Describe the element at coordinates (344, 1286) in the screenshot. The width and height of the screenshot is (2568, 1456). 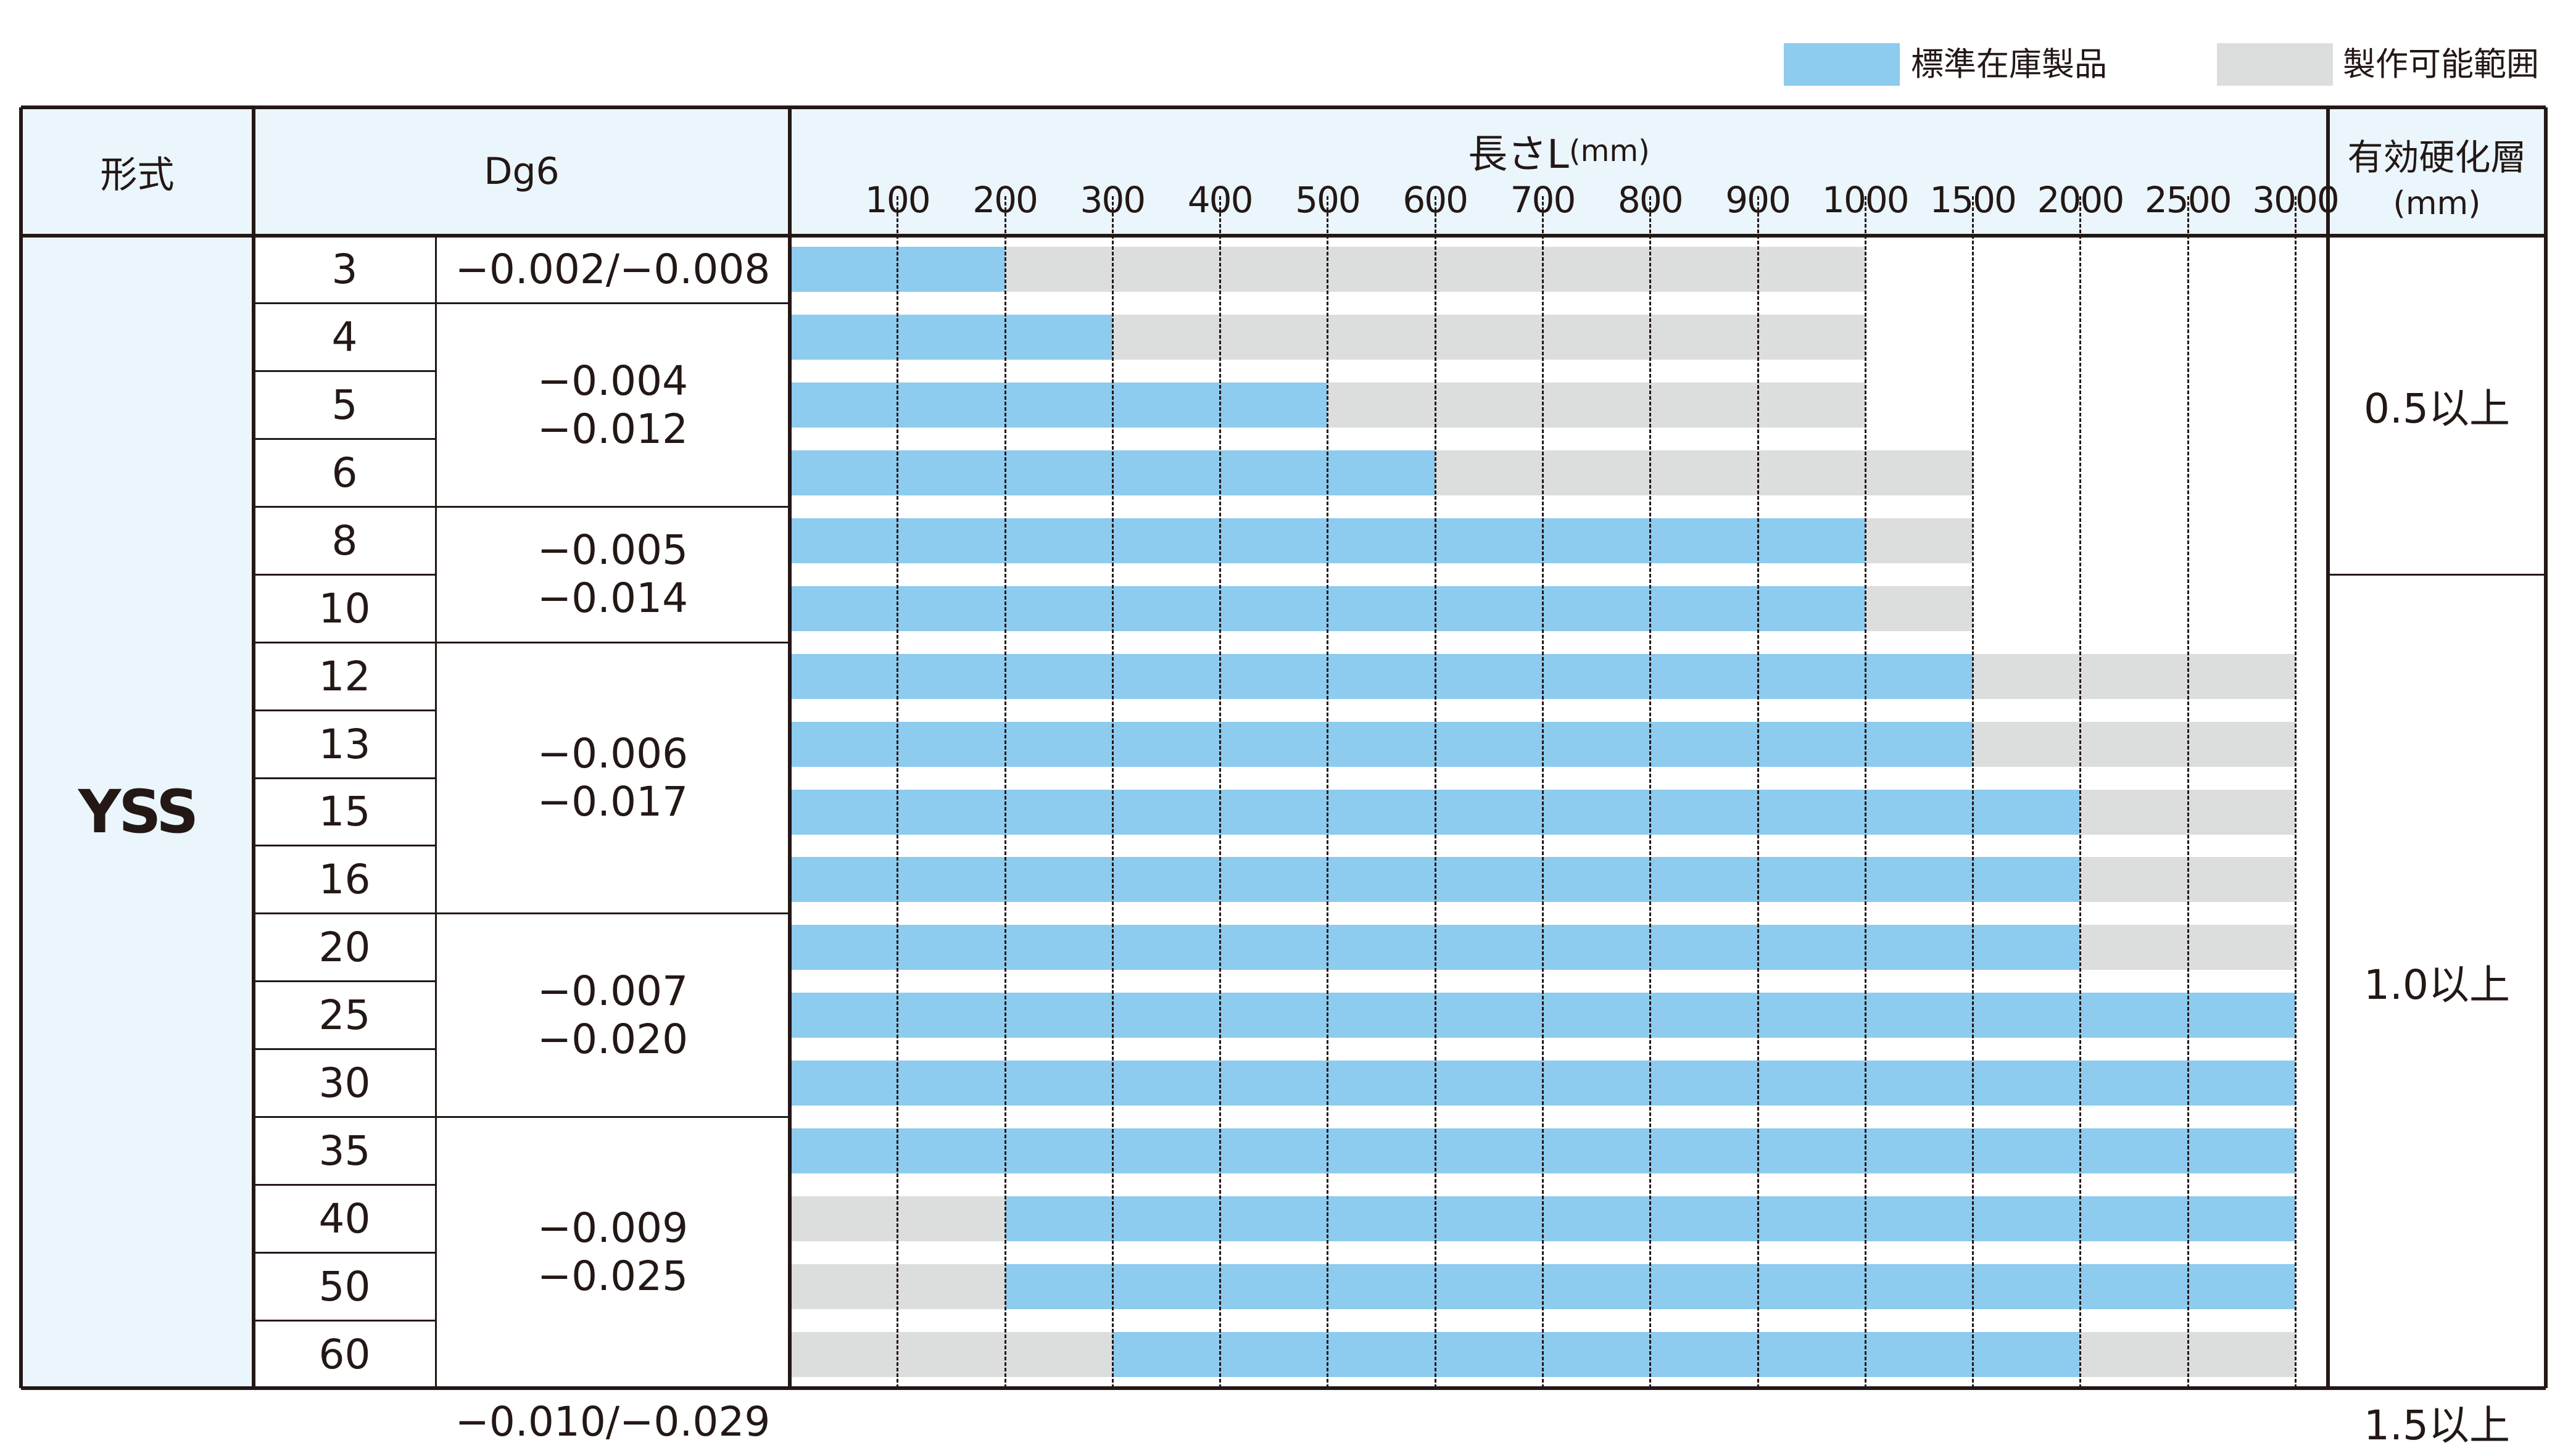
I see `diameter-cell: 50` at that location.